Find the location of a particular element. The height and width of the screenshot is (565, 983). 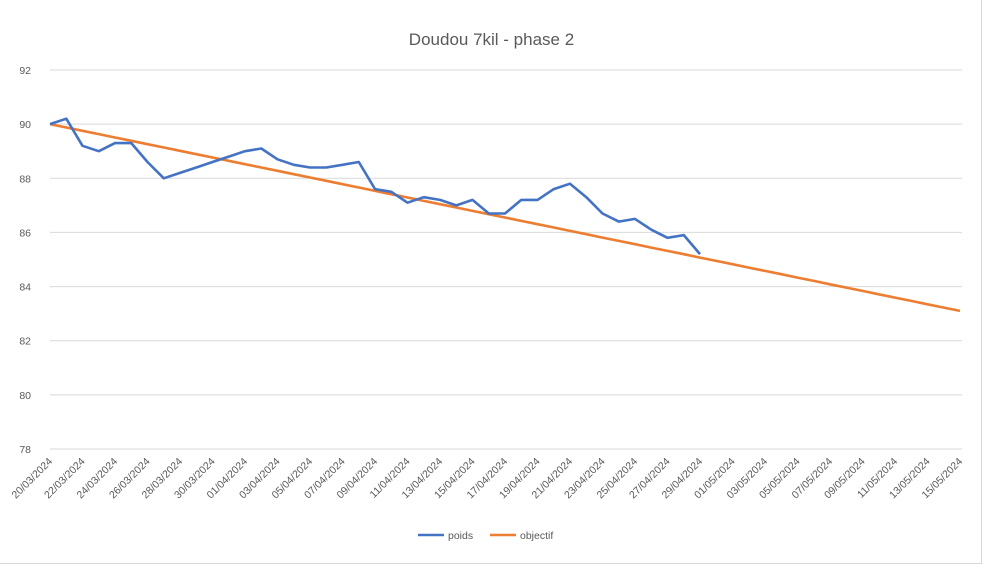

y-tick-label: 80 is located at coordinates (25, 396).